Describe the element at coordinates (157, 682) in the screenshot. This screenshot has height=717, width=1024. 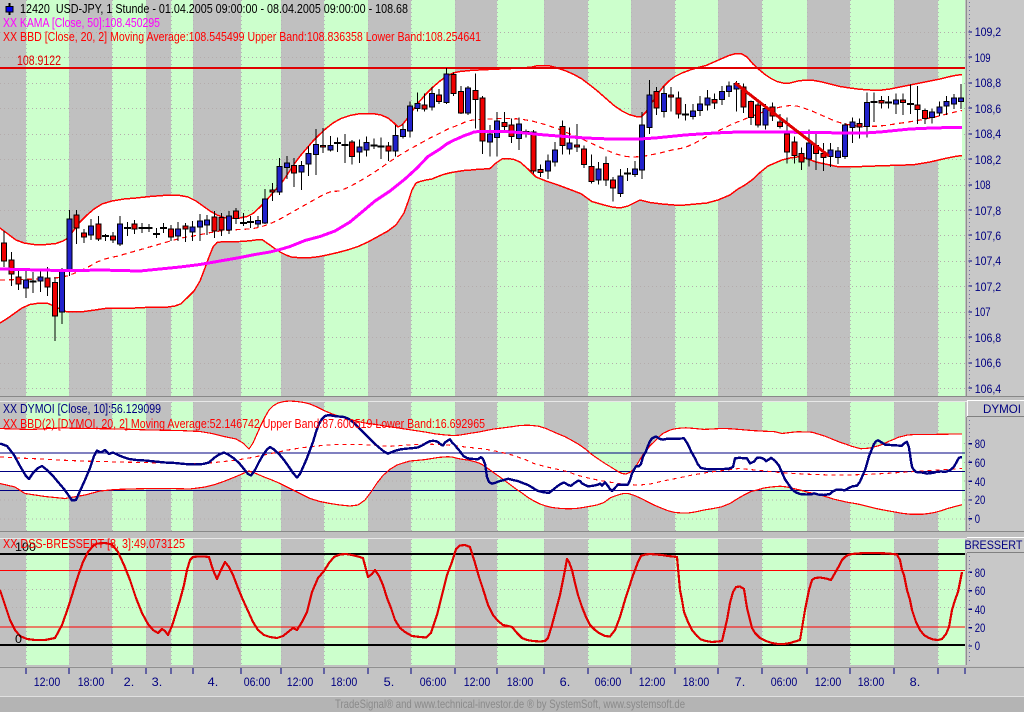
I see `svg-text: 3.` at that location.